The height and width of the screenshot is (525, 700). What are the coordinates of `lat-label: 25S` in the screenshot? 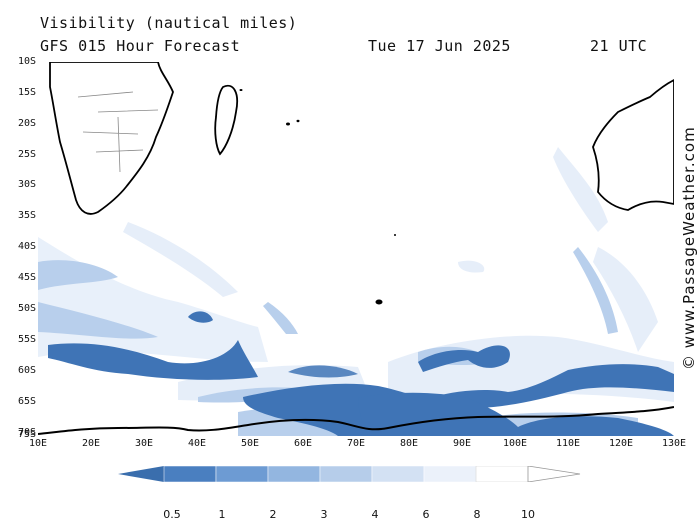 It's located at (26, 154).